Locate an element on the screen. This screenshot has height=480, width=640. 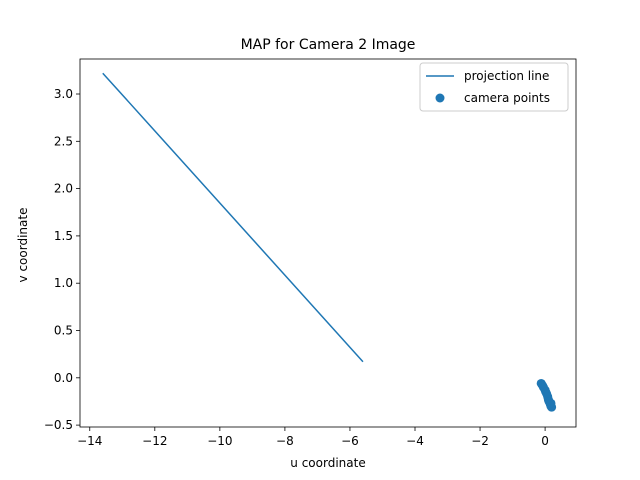
legend-box is located at coordinates (494, 87).